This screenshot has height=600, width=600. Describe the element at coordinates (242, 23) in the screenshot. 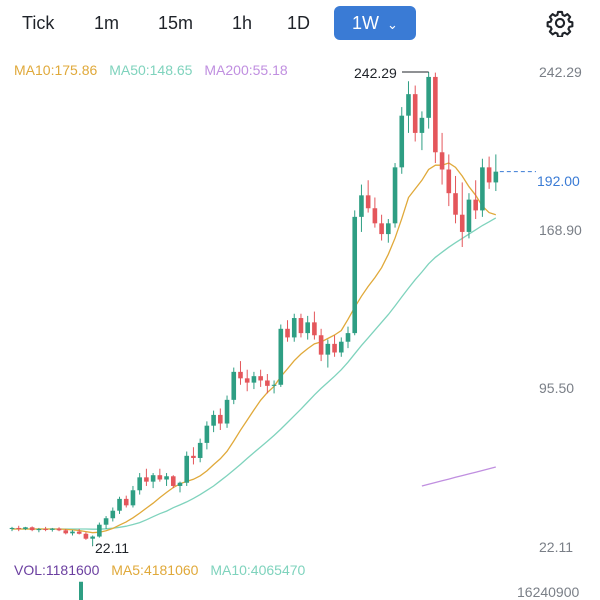

I see `tab-1h: 1h` at that location.